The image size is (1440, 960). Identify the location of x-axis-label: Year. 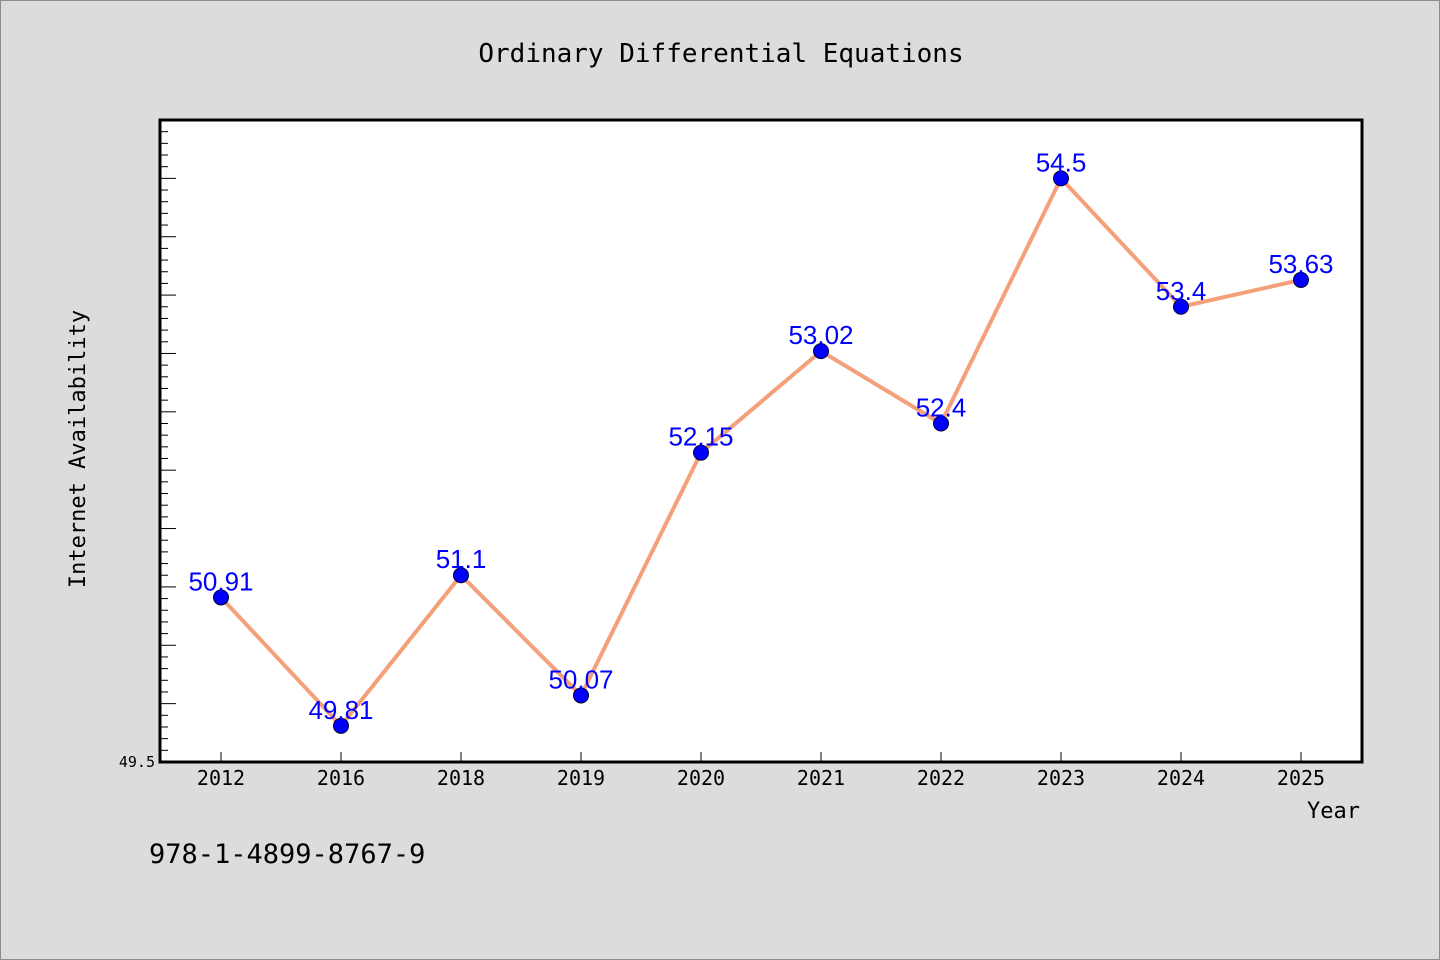
(1333, 811).